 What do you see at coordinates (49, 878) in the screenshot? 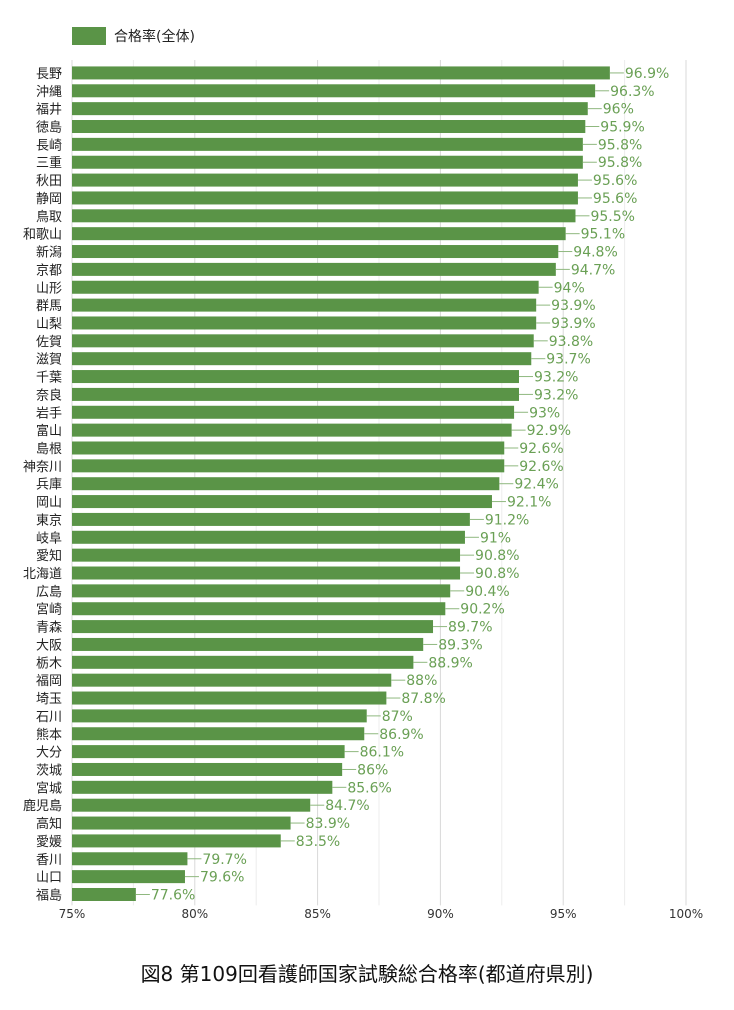
I see `category-label: 山口` at bounding box center [49, 878].